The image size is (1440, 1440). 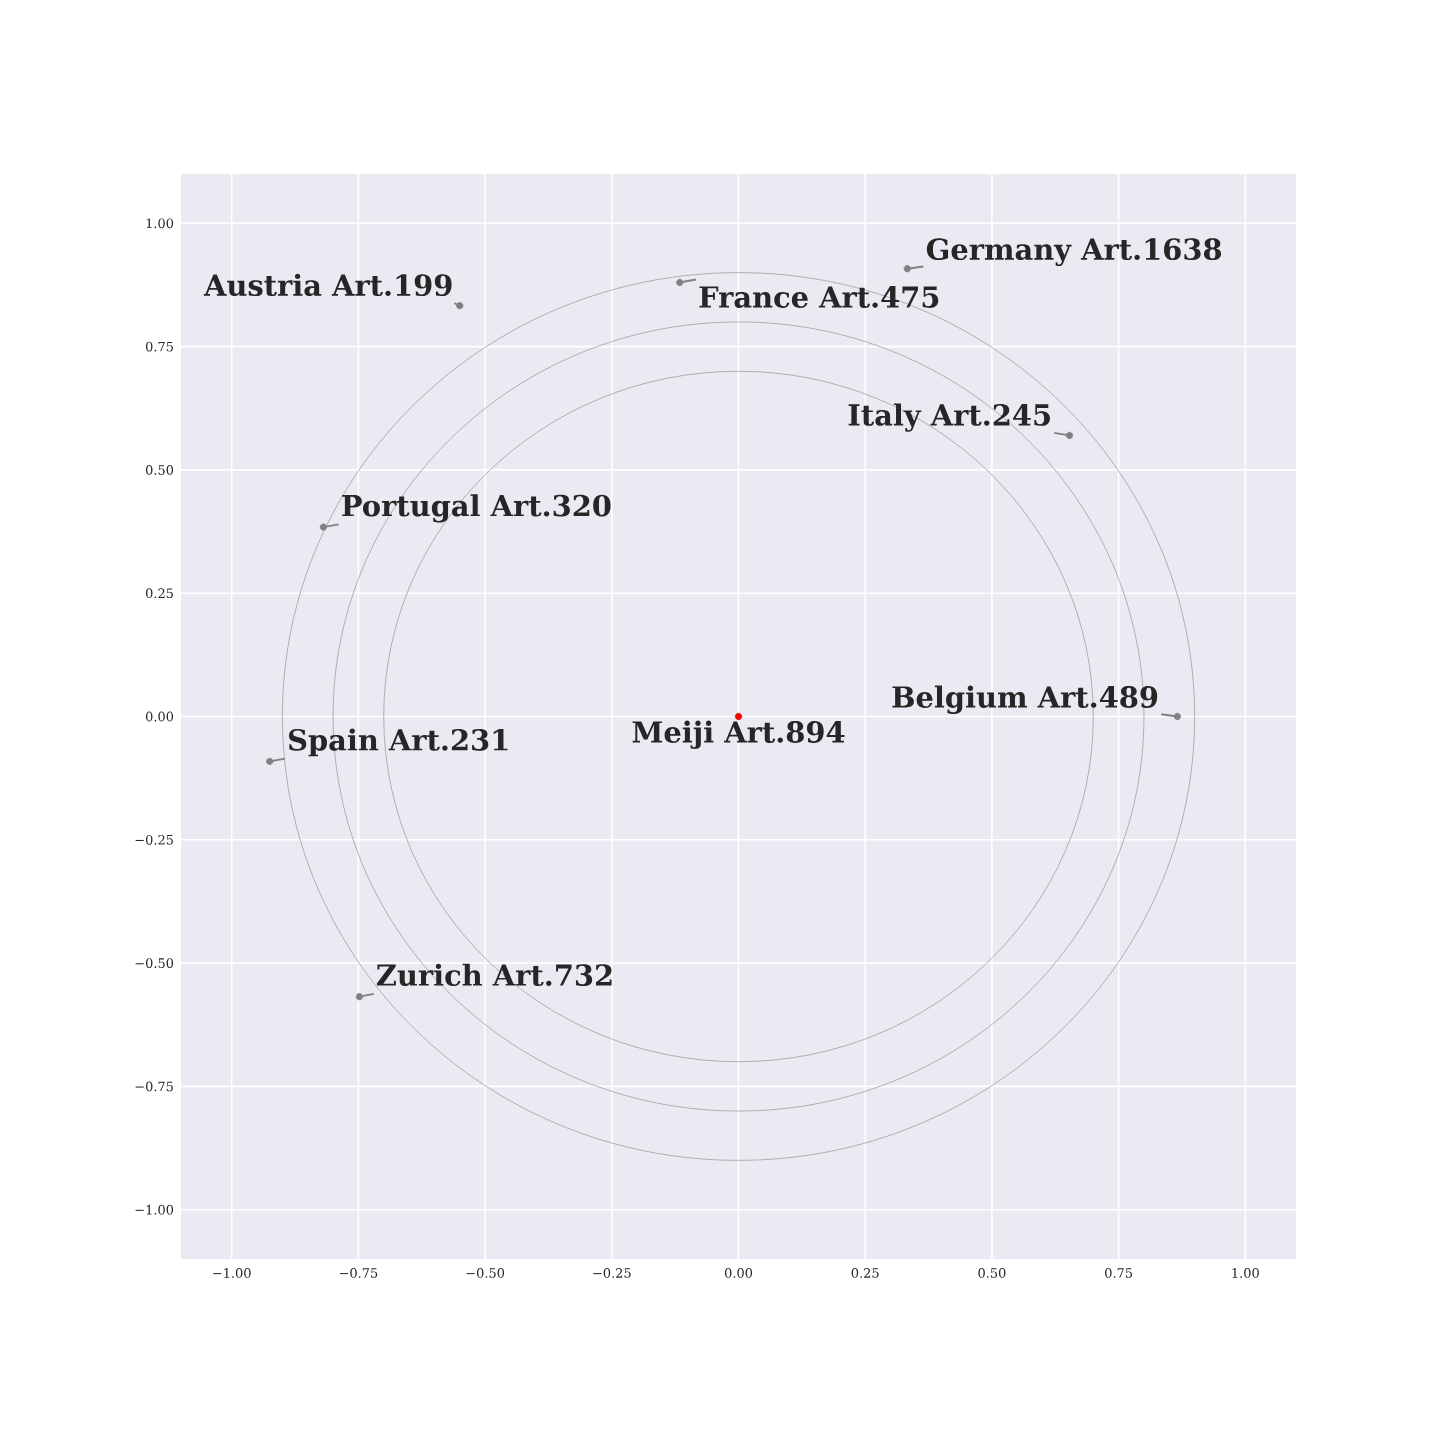 I want to click on y-tick-label: −0.25, so click(x=154, y=839).